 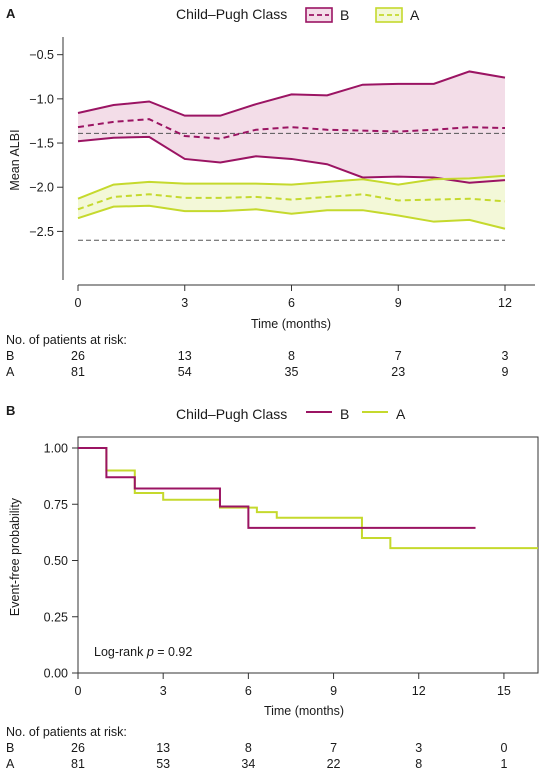 What do you see at coordinates (185, 372) in the screenshot?
I see `risk-cell: 54` at bounding box center [185, 372].